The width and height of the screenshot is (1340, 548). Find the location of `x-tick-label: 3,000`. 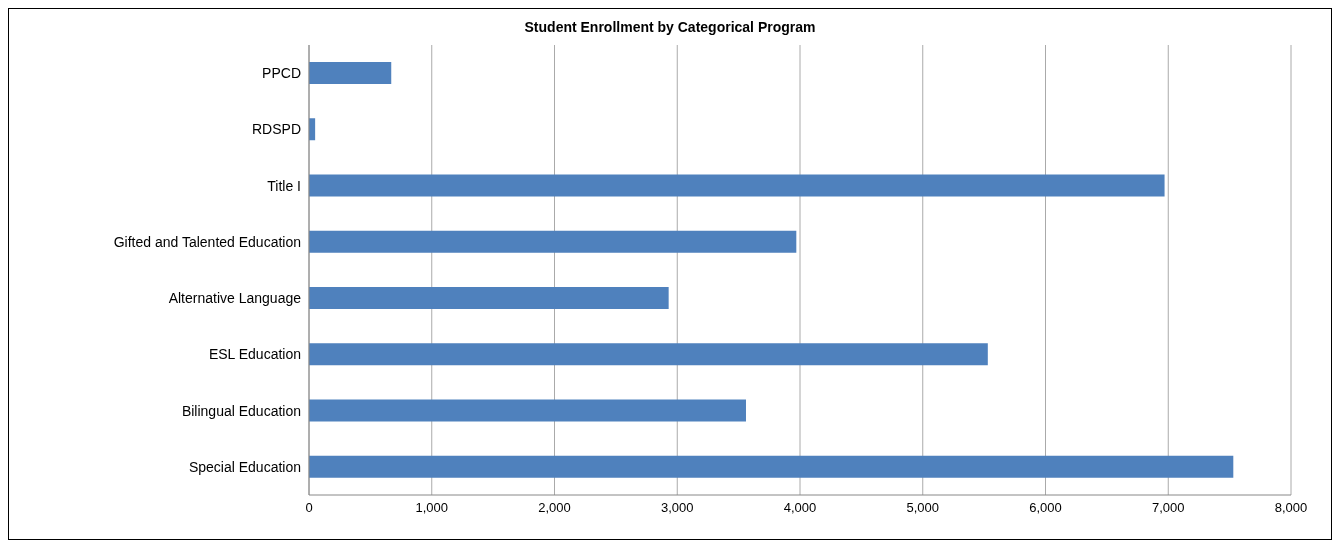

x-tick-label: 3,000 is located at coordinates (677, 508).